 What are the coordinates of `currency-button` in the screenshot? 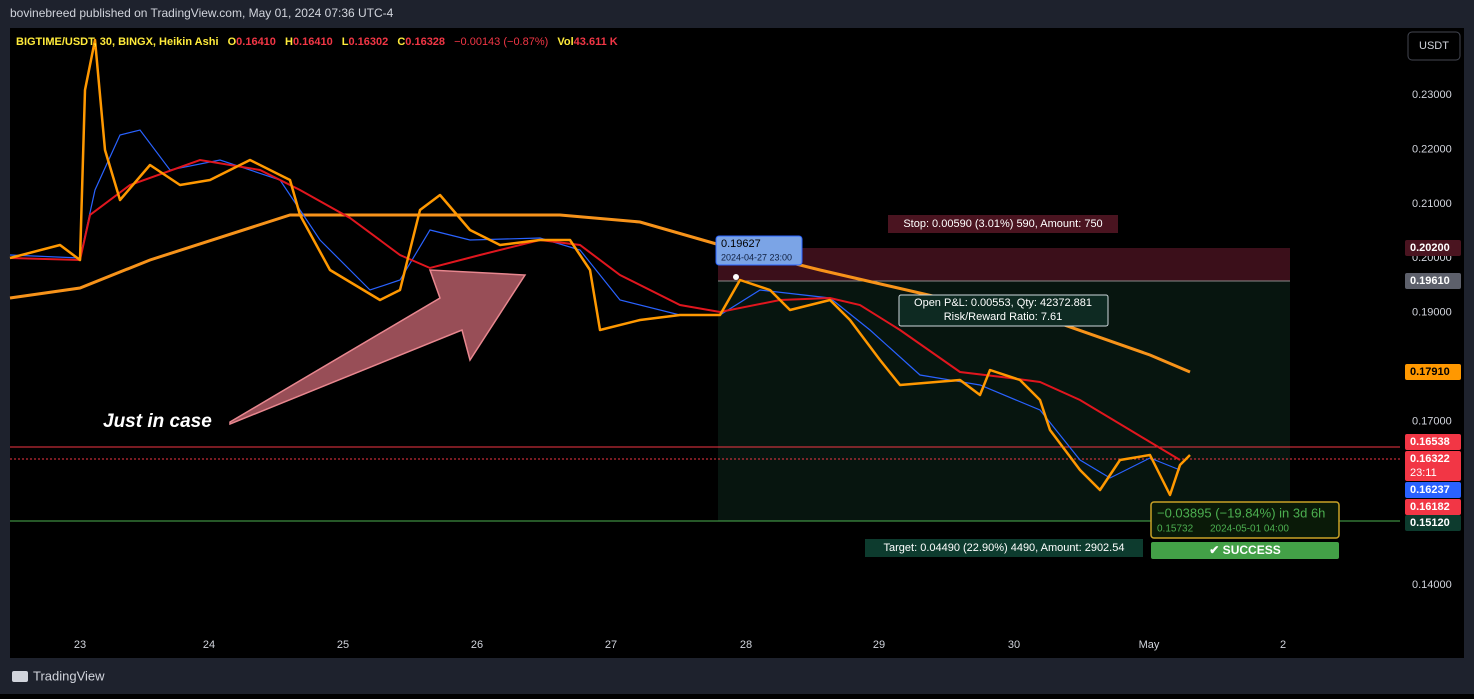 It's located at (1434, 46).